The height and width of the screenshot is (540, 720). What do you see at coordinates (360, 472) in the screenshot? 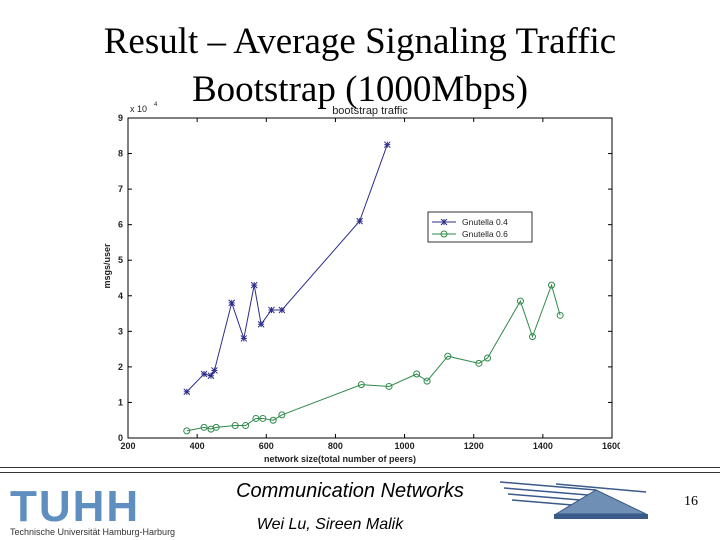
I see `footer-rule-bottom` at bounding box center [360, 472].